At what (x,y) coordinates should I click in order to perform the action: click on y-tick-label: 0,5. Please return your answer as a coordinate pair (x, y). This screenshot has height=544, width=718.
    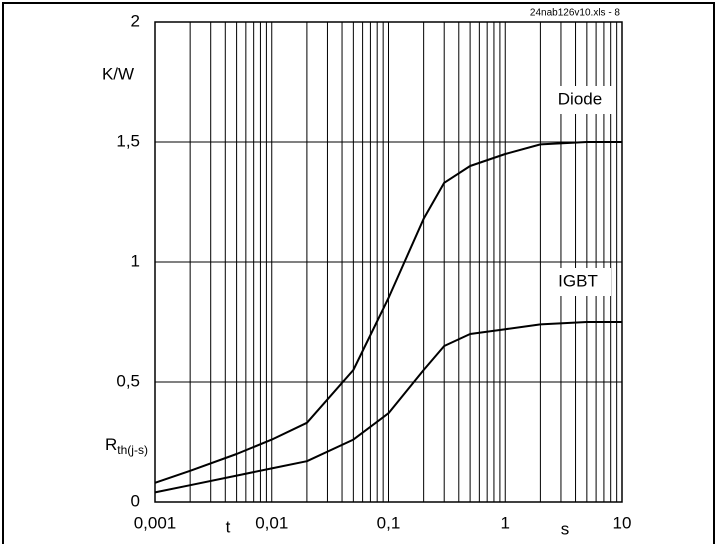
    Looking at the image, I should click on (128, 380).